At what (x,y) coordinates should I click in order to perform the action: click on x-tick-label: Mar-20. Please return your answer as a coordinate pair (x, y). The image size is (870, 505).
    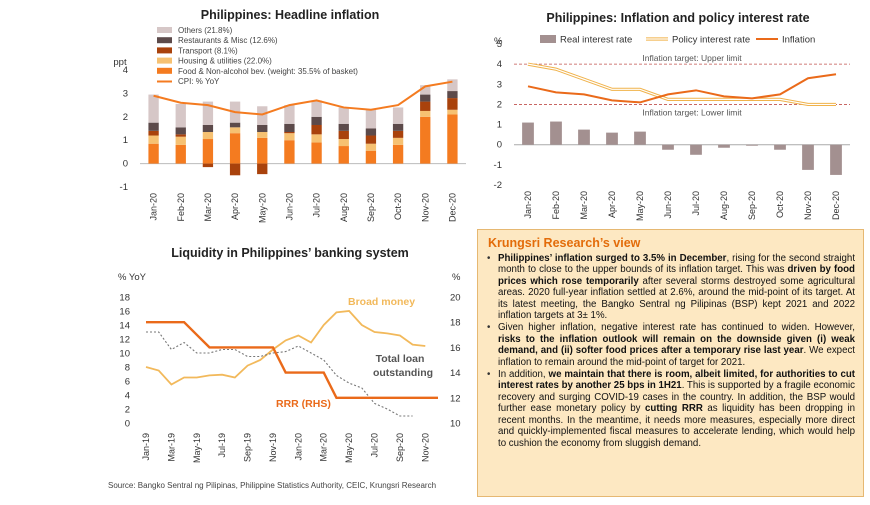
    Looking at the image, I should click on (324, 447).